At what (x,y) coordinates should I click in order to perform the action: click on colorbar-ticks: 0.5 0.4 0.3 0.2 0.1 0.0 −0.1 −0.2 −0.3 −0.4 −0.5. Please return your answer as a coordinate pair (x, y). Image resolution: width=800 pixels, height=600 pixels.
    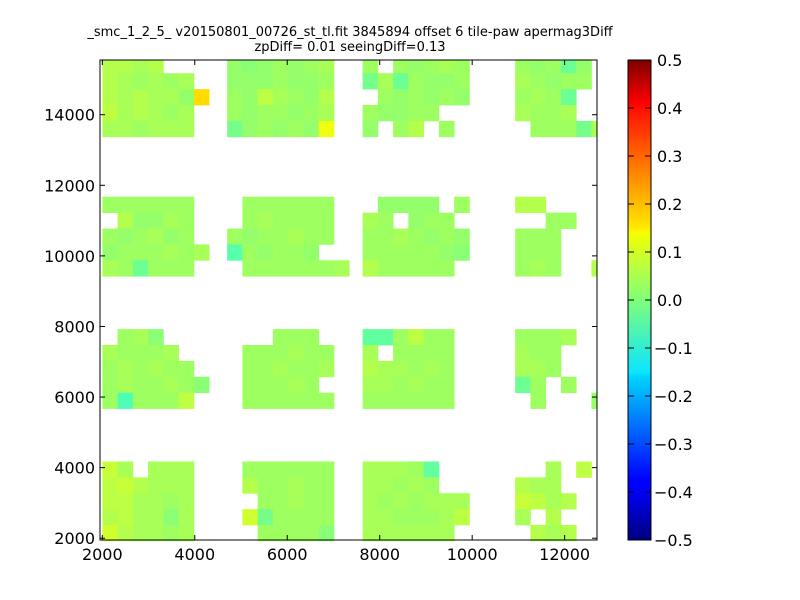
    Looking at the image, I should click on (660, 300).